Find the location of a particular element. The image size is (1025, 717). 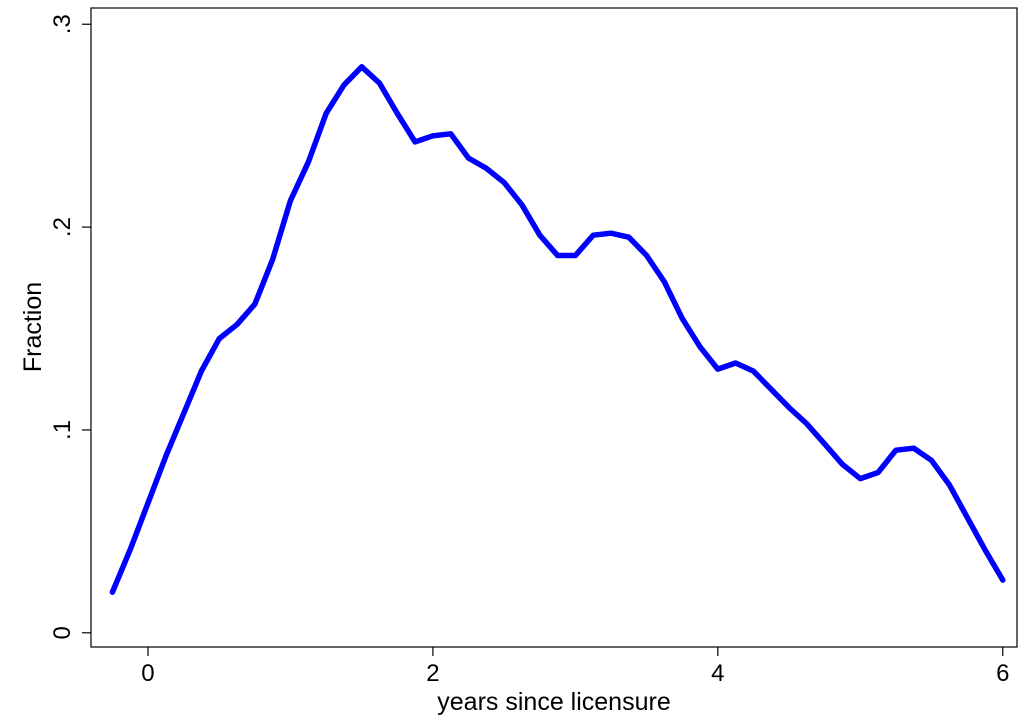

x-tick-label: 2 is located at coordinates (432, 673).